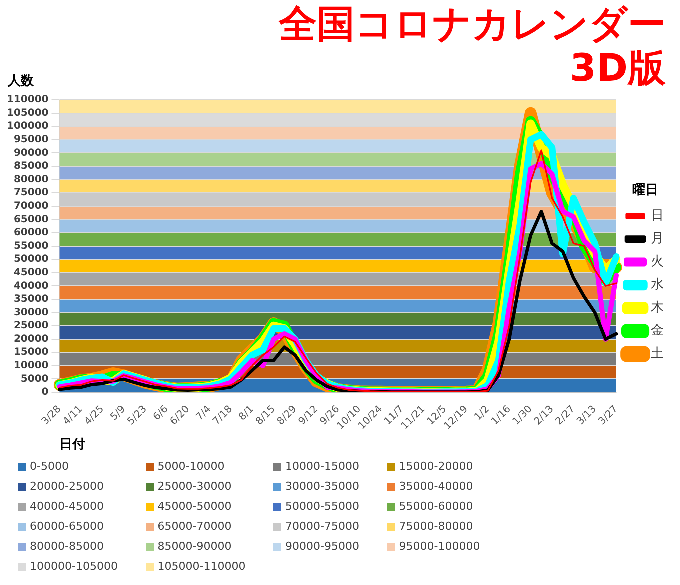 The image size is (680, 585). I want to click on legend-label: 65000-70000, so click(195, 526).